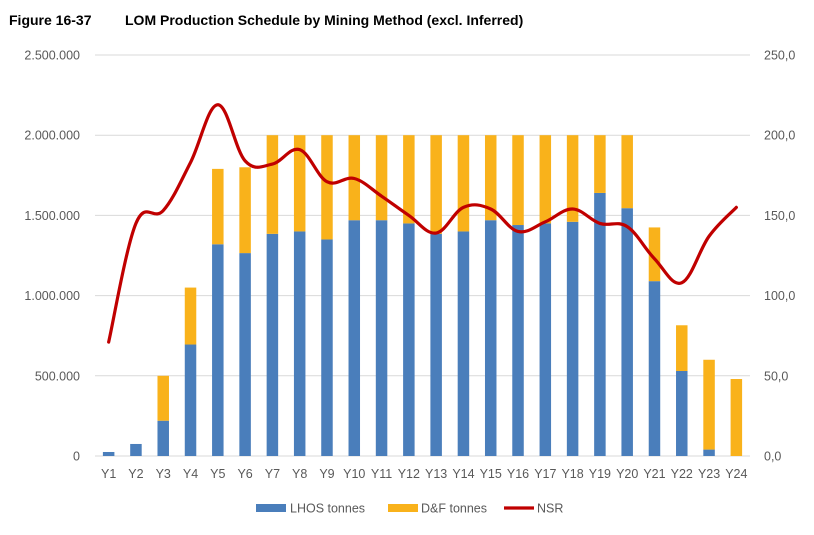  What do you see at coordinates (627, 474) in the screenshot?
I see `x-tick-label: Y20` at bounding box center [627, 474].